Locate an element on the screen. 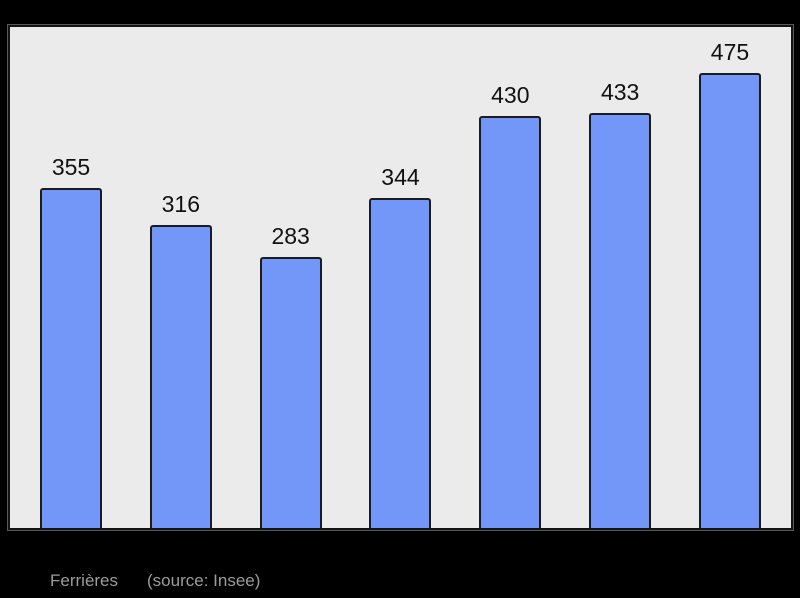 This screenshot has width=800, height=598. bar-group: 475 is located at coordinates (729, 283).